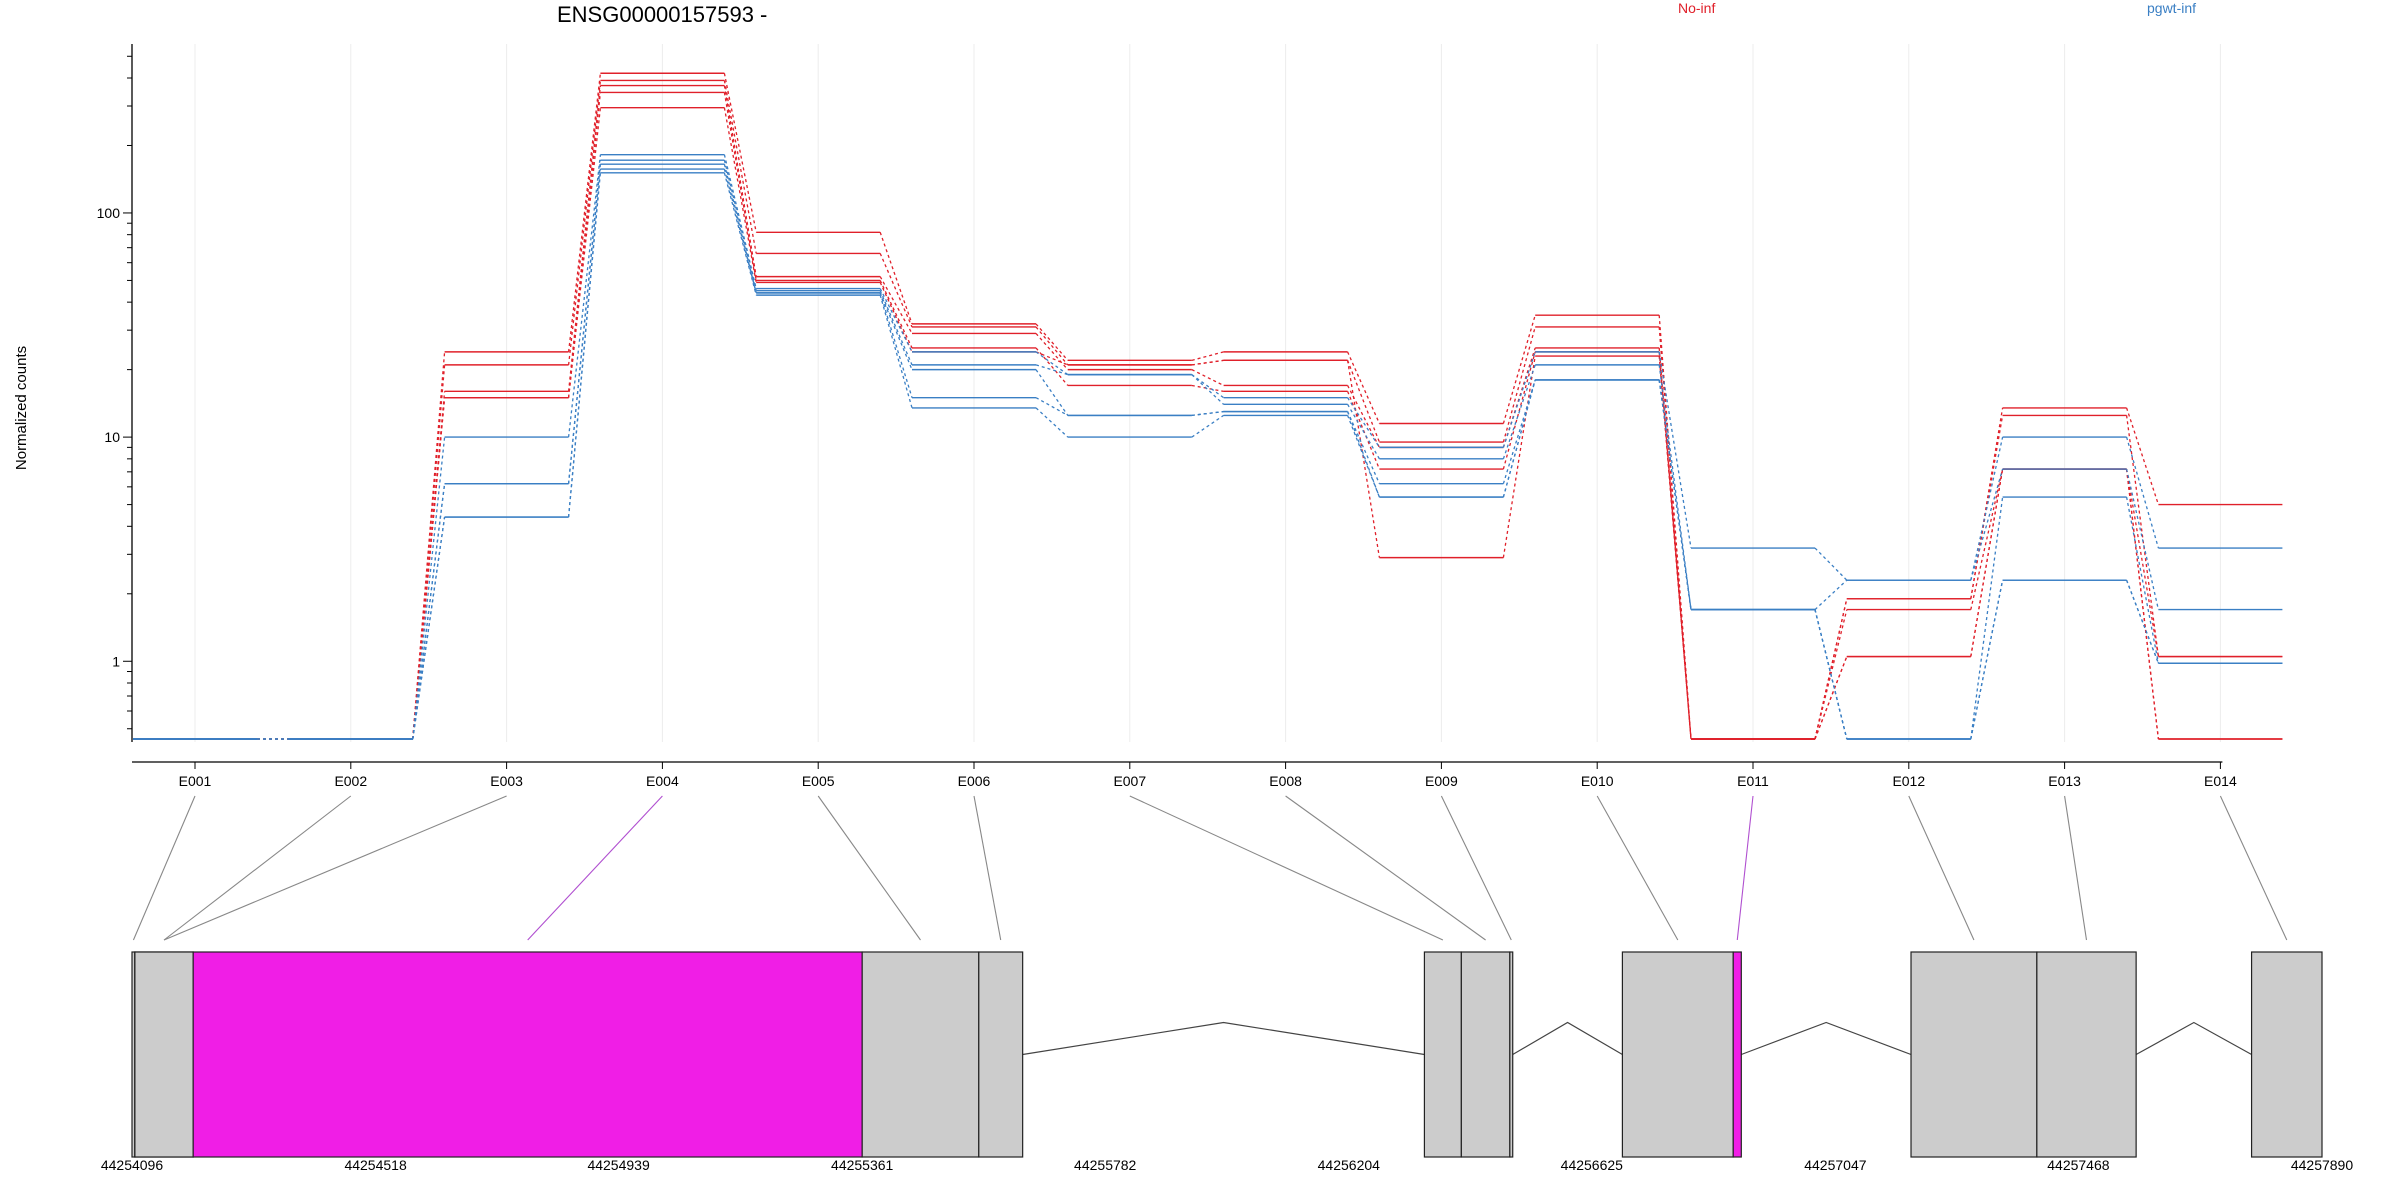 This screenshot has width=2400, height=1200. What do you see at coordinates (1442, 1054) in the screenshot?
I see `exon-box-e007` at bounding box center [1442, 1054].